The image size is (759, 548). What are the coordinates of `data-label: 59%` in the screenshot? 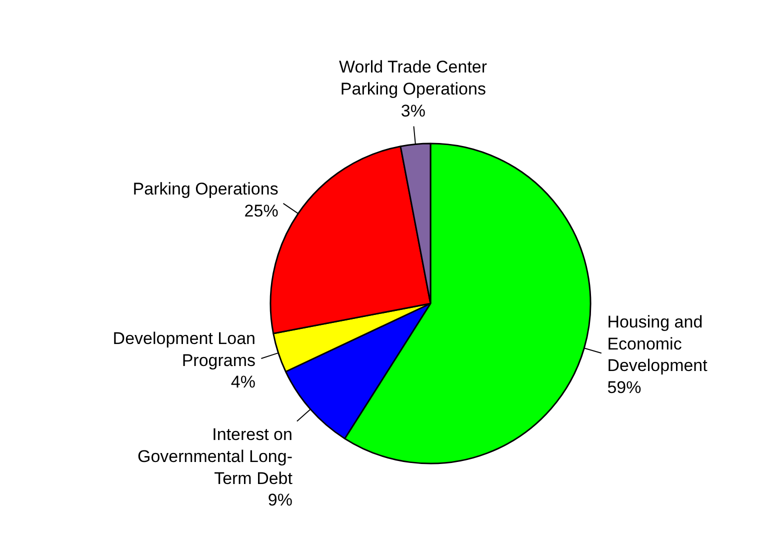 It's located at (624, 388).